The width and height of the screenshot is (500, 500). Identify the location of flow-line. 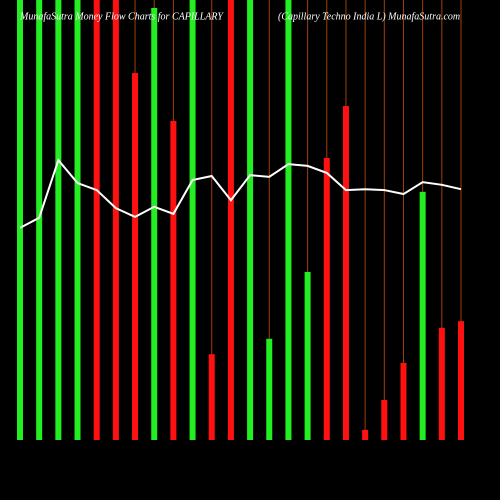
(240, 193).